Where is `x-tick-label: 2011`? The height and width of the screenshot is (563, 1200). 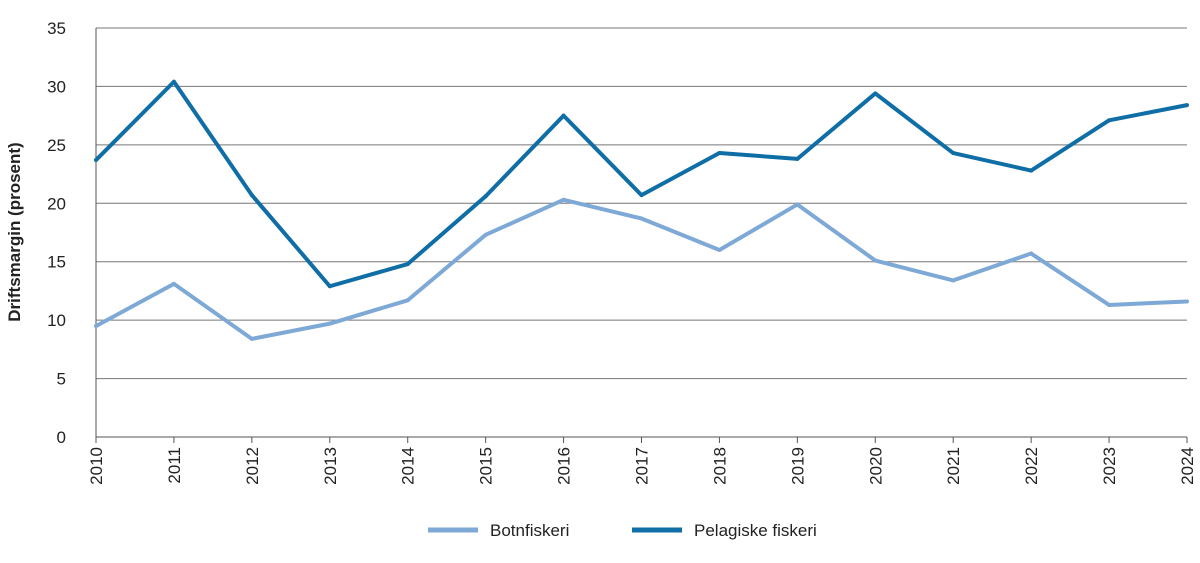
x-tick-label: 2011 is located at coordinates (174, 465).